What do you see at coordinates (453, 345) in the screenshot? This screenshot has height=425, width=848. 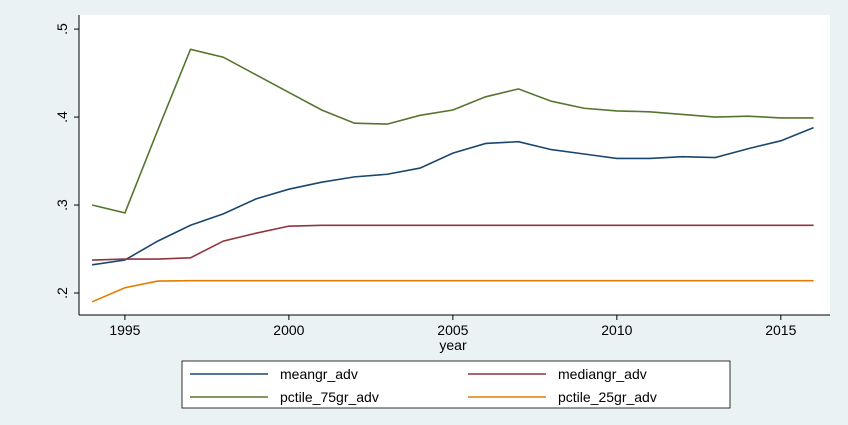 I see `x-axis-label: year` at bounding box center [453, 345].